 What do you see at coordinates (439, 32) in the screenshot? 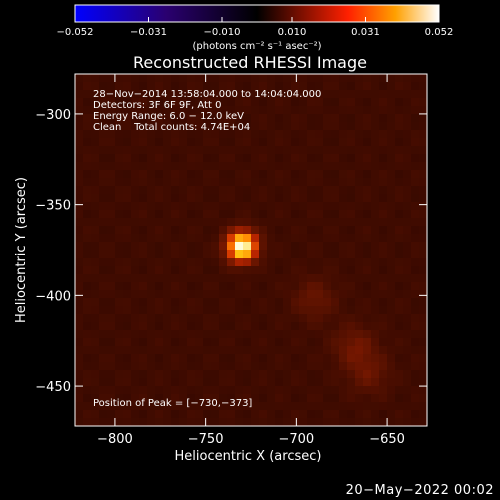
I see `colorbar-tick-label: 0.052` at bounding box center [439, 32].